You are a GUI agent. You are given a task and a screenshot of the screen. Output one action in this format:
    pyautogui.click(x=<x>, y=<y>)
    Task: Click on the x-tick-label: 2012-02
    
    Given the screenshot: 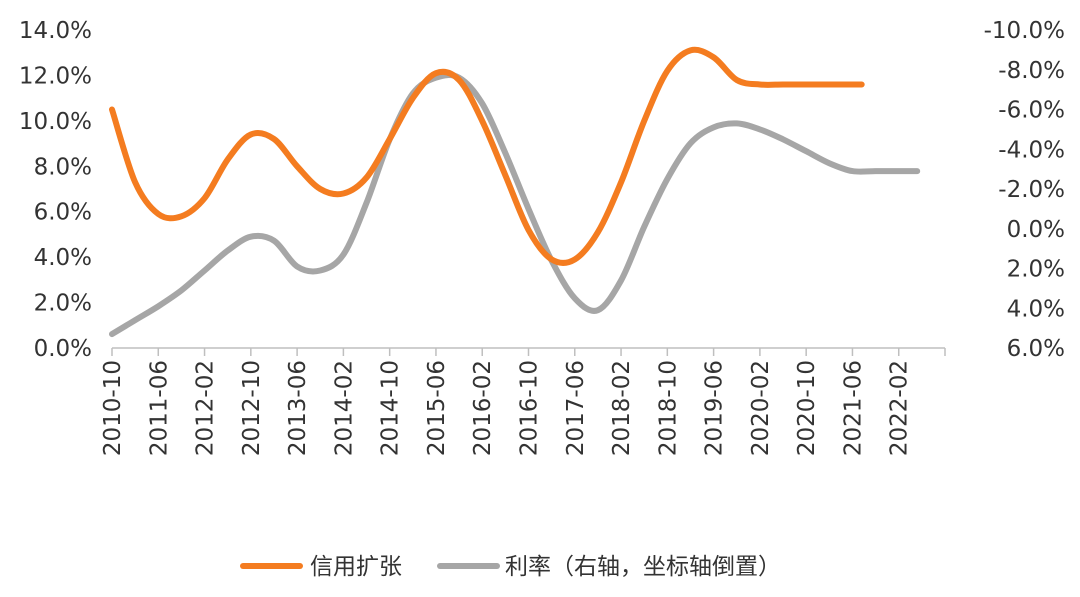 What is the action you would take?
    pyautogui.click(x=206, y=408)
    